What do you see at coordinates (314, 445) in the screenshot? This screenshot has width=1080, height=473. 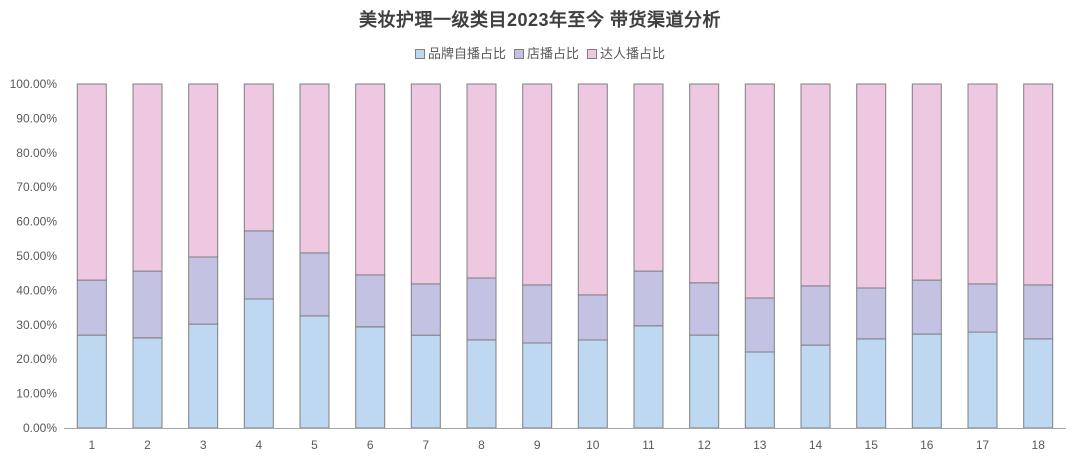 I see `x-tick-label: 5` at bounding box center [314, 445].